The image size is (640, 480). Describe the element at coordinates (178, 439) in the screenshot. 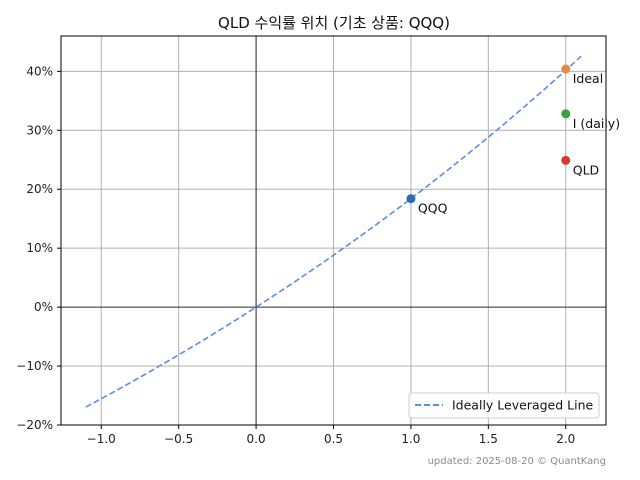

I see `x-tick-label: −0.5` at that location.